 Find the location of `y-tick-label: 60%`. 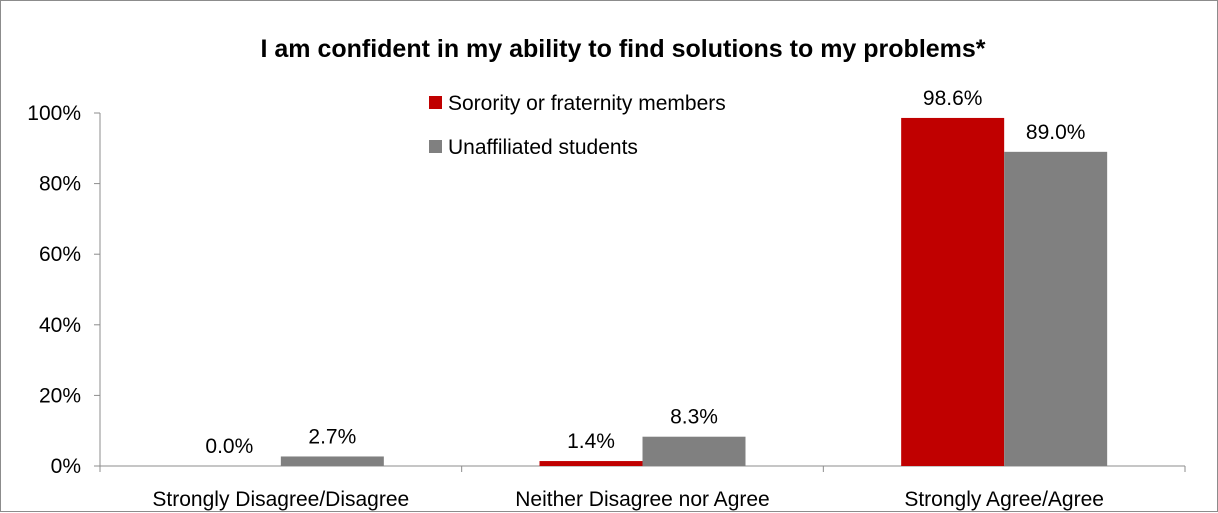

y-tick-label: 60% is located at coordinates (60, 254).